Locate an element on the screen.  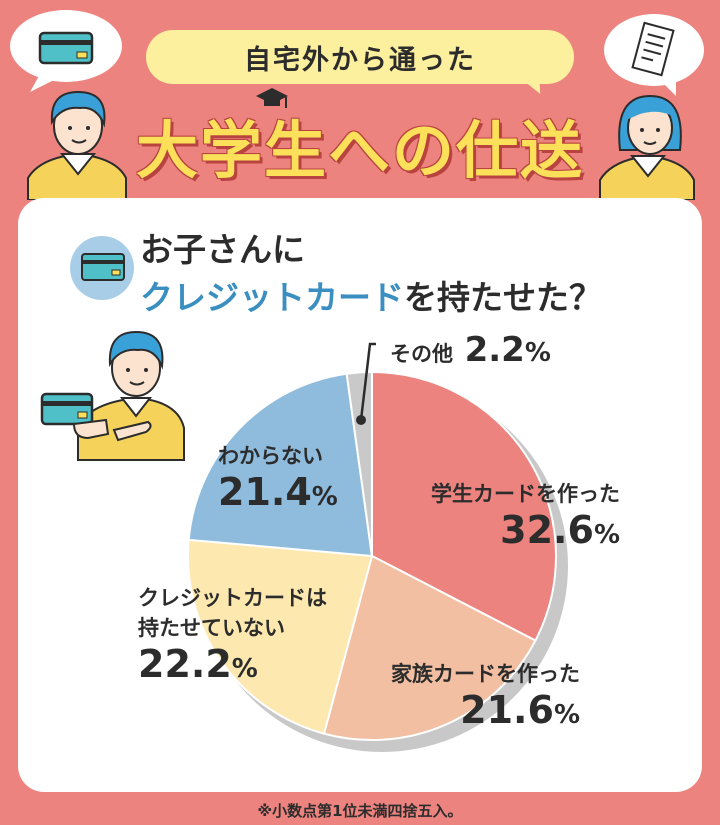
panel-illustrations is located at coordinates (112, 348).